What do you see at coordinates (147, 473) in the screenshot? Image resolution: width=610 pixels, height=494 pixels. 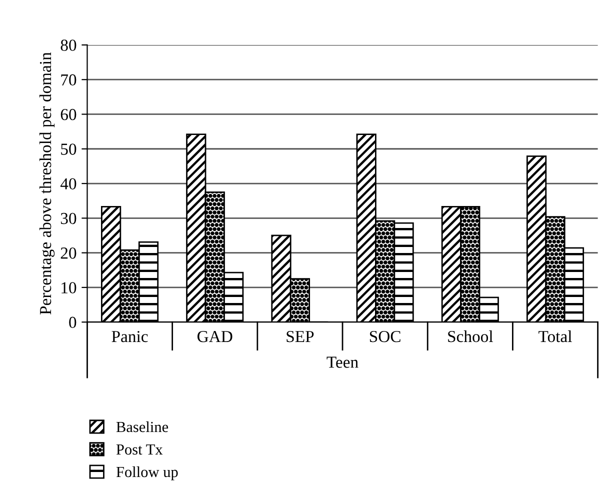 I see `legend-label: Follow up` at bounding box center [147, 473].